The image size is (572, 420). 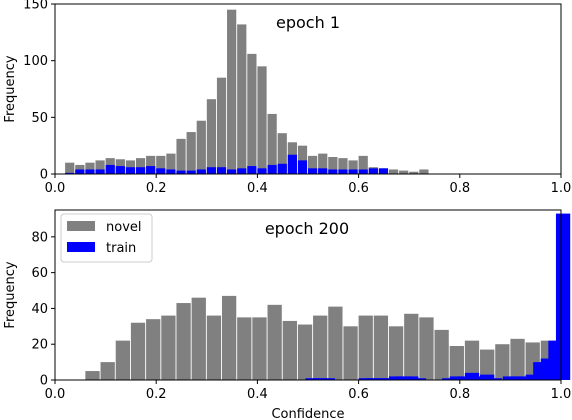 I want to click on novel-legend-label: novel, so click(x=124, y=227).